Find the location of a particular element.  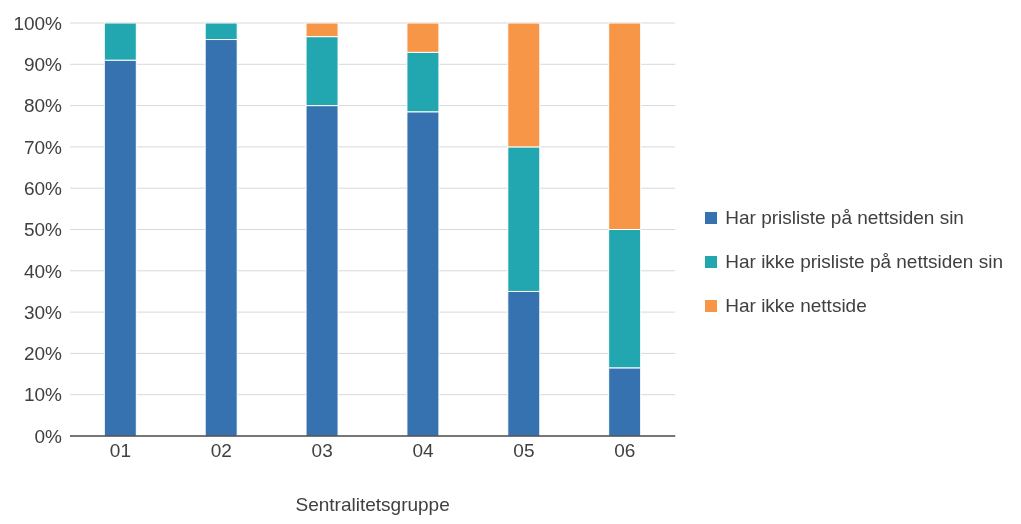

x-tick-label: 02 is located at coordinates (221, 451).